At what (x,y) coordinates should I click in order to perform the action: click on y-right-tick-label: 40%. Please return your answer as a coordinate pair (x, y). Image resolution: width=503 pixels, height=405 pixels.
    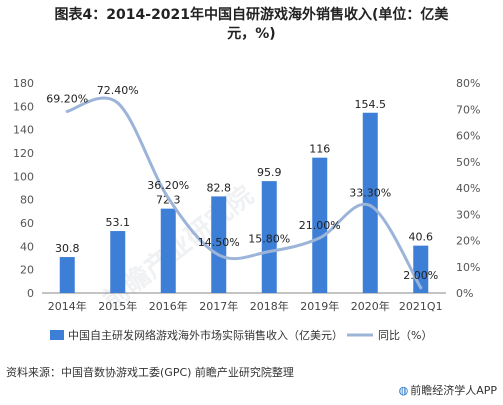
    Looking at the image, I should click on (468, 188).